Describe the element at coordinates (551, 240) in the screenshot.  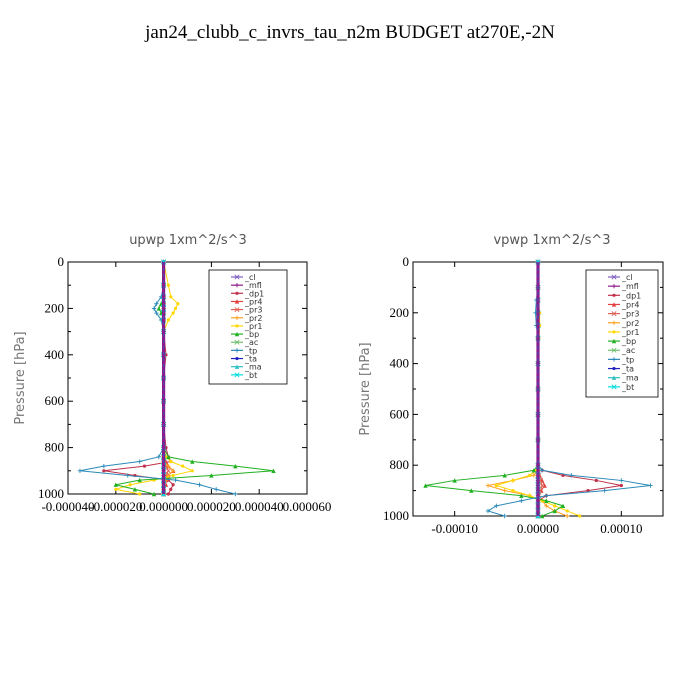
I see `panel-title: vpwp 1xm^2/s^3` at that location.